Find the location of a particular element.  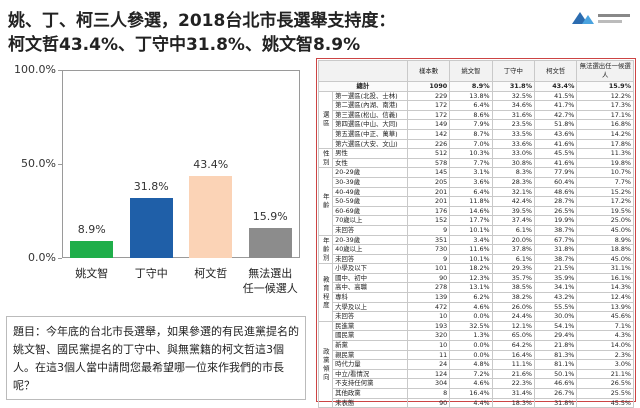

cell: 11.3% is located at coordinates (605, 153).